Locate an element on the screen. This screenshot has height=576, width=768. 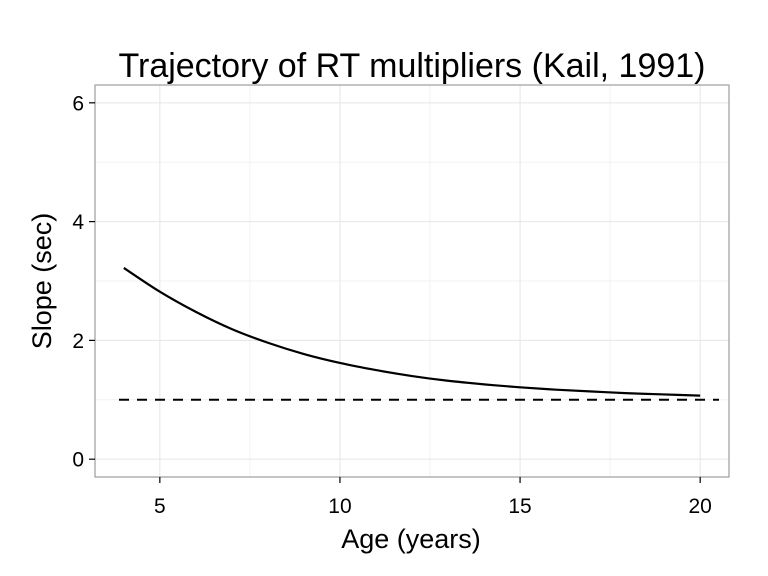
y-tick-label: 6 is located at coordinates (78, 103).